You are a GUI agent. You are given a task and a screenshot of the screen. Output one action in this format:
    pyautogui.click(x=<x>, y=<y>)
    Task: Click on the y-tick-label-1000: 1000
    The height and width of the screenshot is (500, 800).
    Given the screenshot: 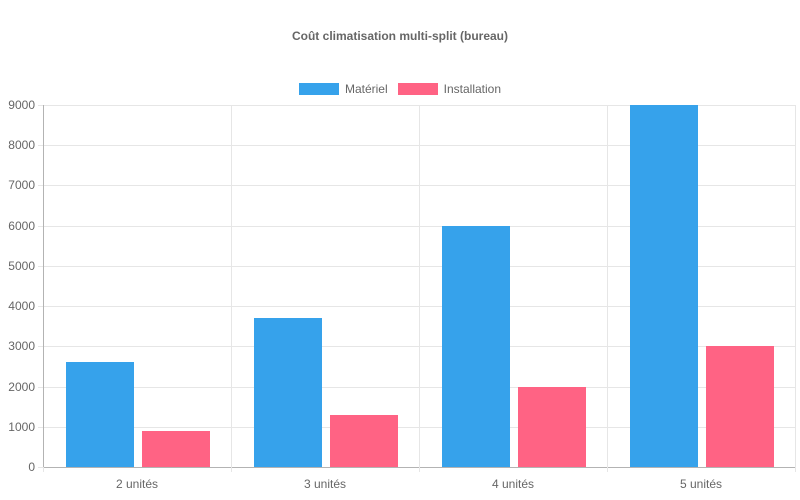 What is the action you would take?
    pyautogui.click(x=21, y=427)
    